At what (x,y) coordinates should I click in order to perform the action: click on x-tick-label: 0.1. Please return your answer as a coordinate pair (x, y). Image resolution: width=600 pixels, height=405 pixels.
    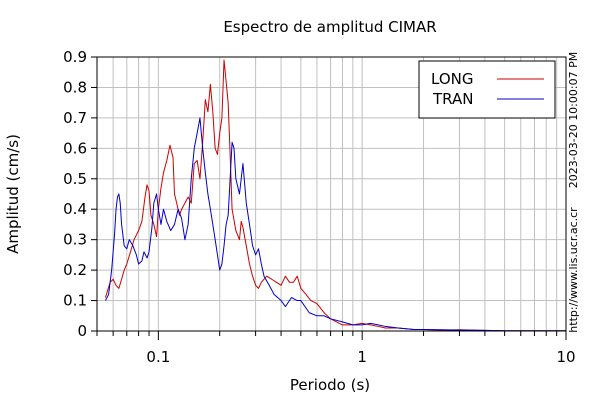
    Looking at the image, I should click on (158, 357).